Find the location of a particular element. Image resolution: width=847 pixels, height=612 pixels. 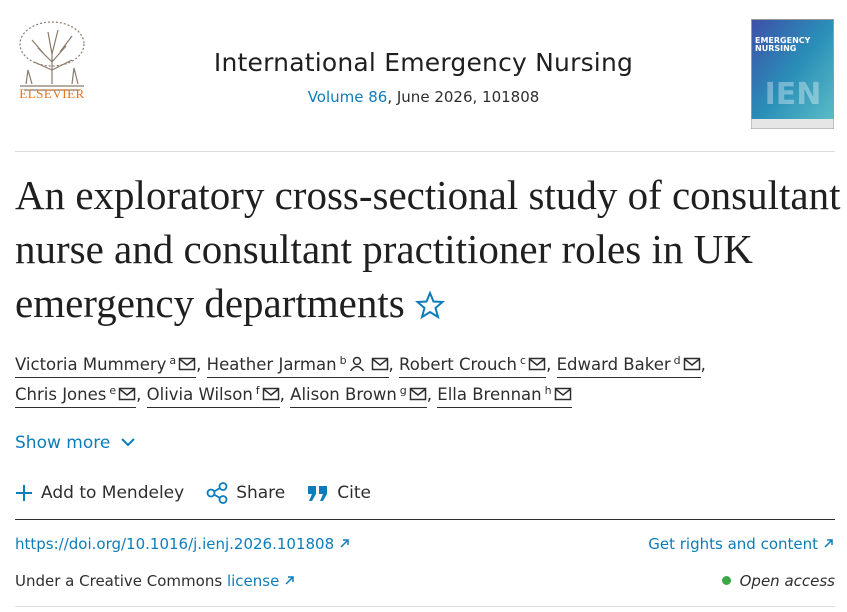

license-prefix: Under a Creative Commons is located at coordinates (119, 581).